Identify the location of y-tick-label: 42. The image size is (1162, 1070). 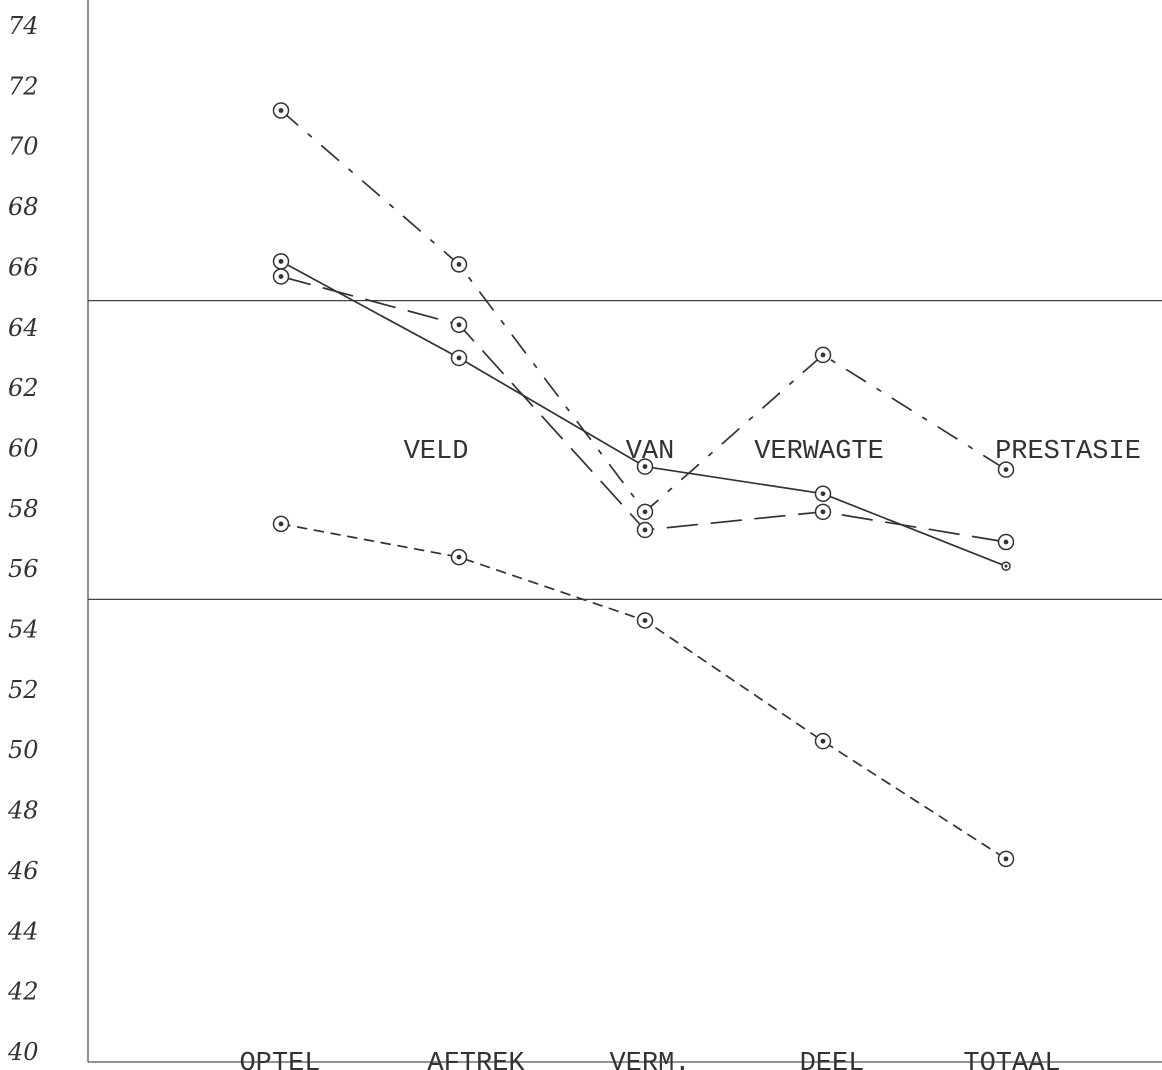
(23, 992).